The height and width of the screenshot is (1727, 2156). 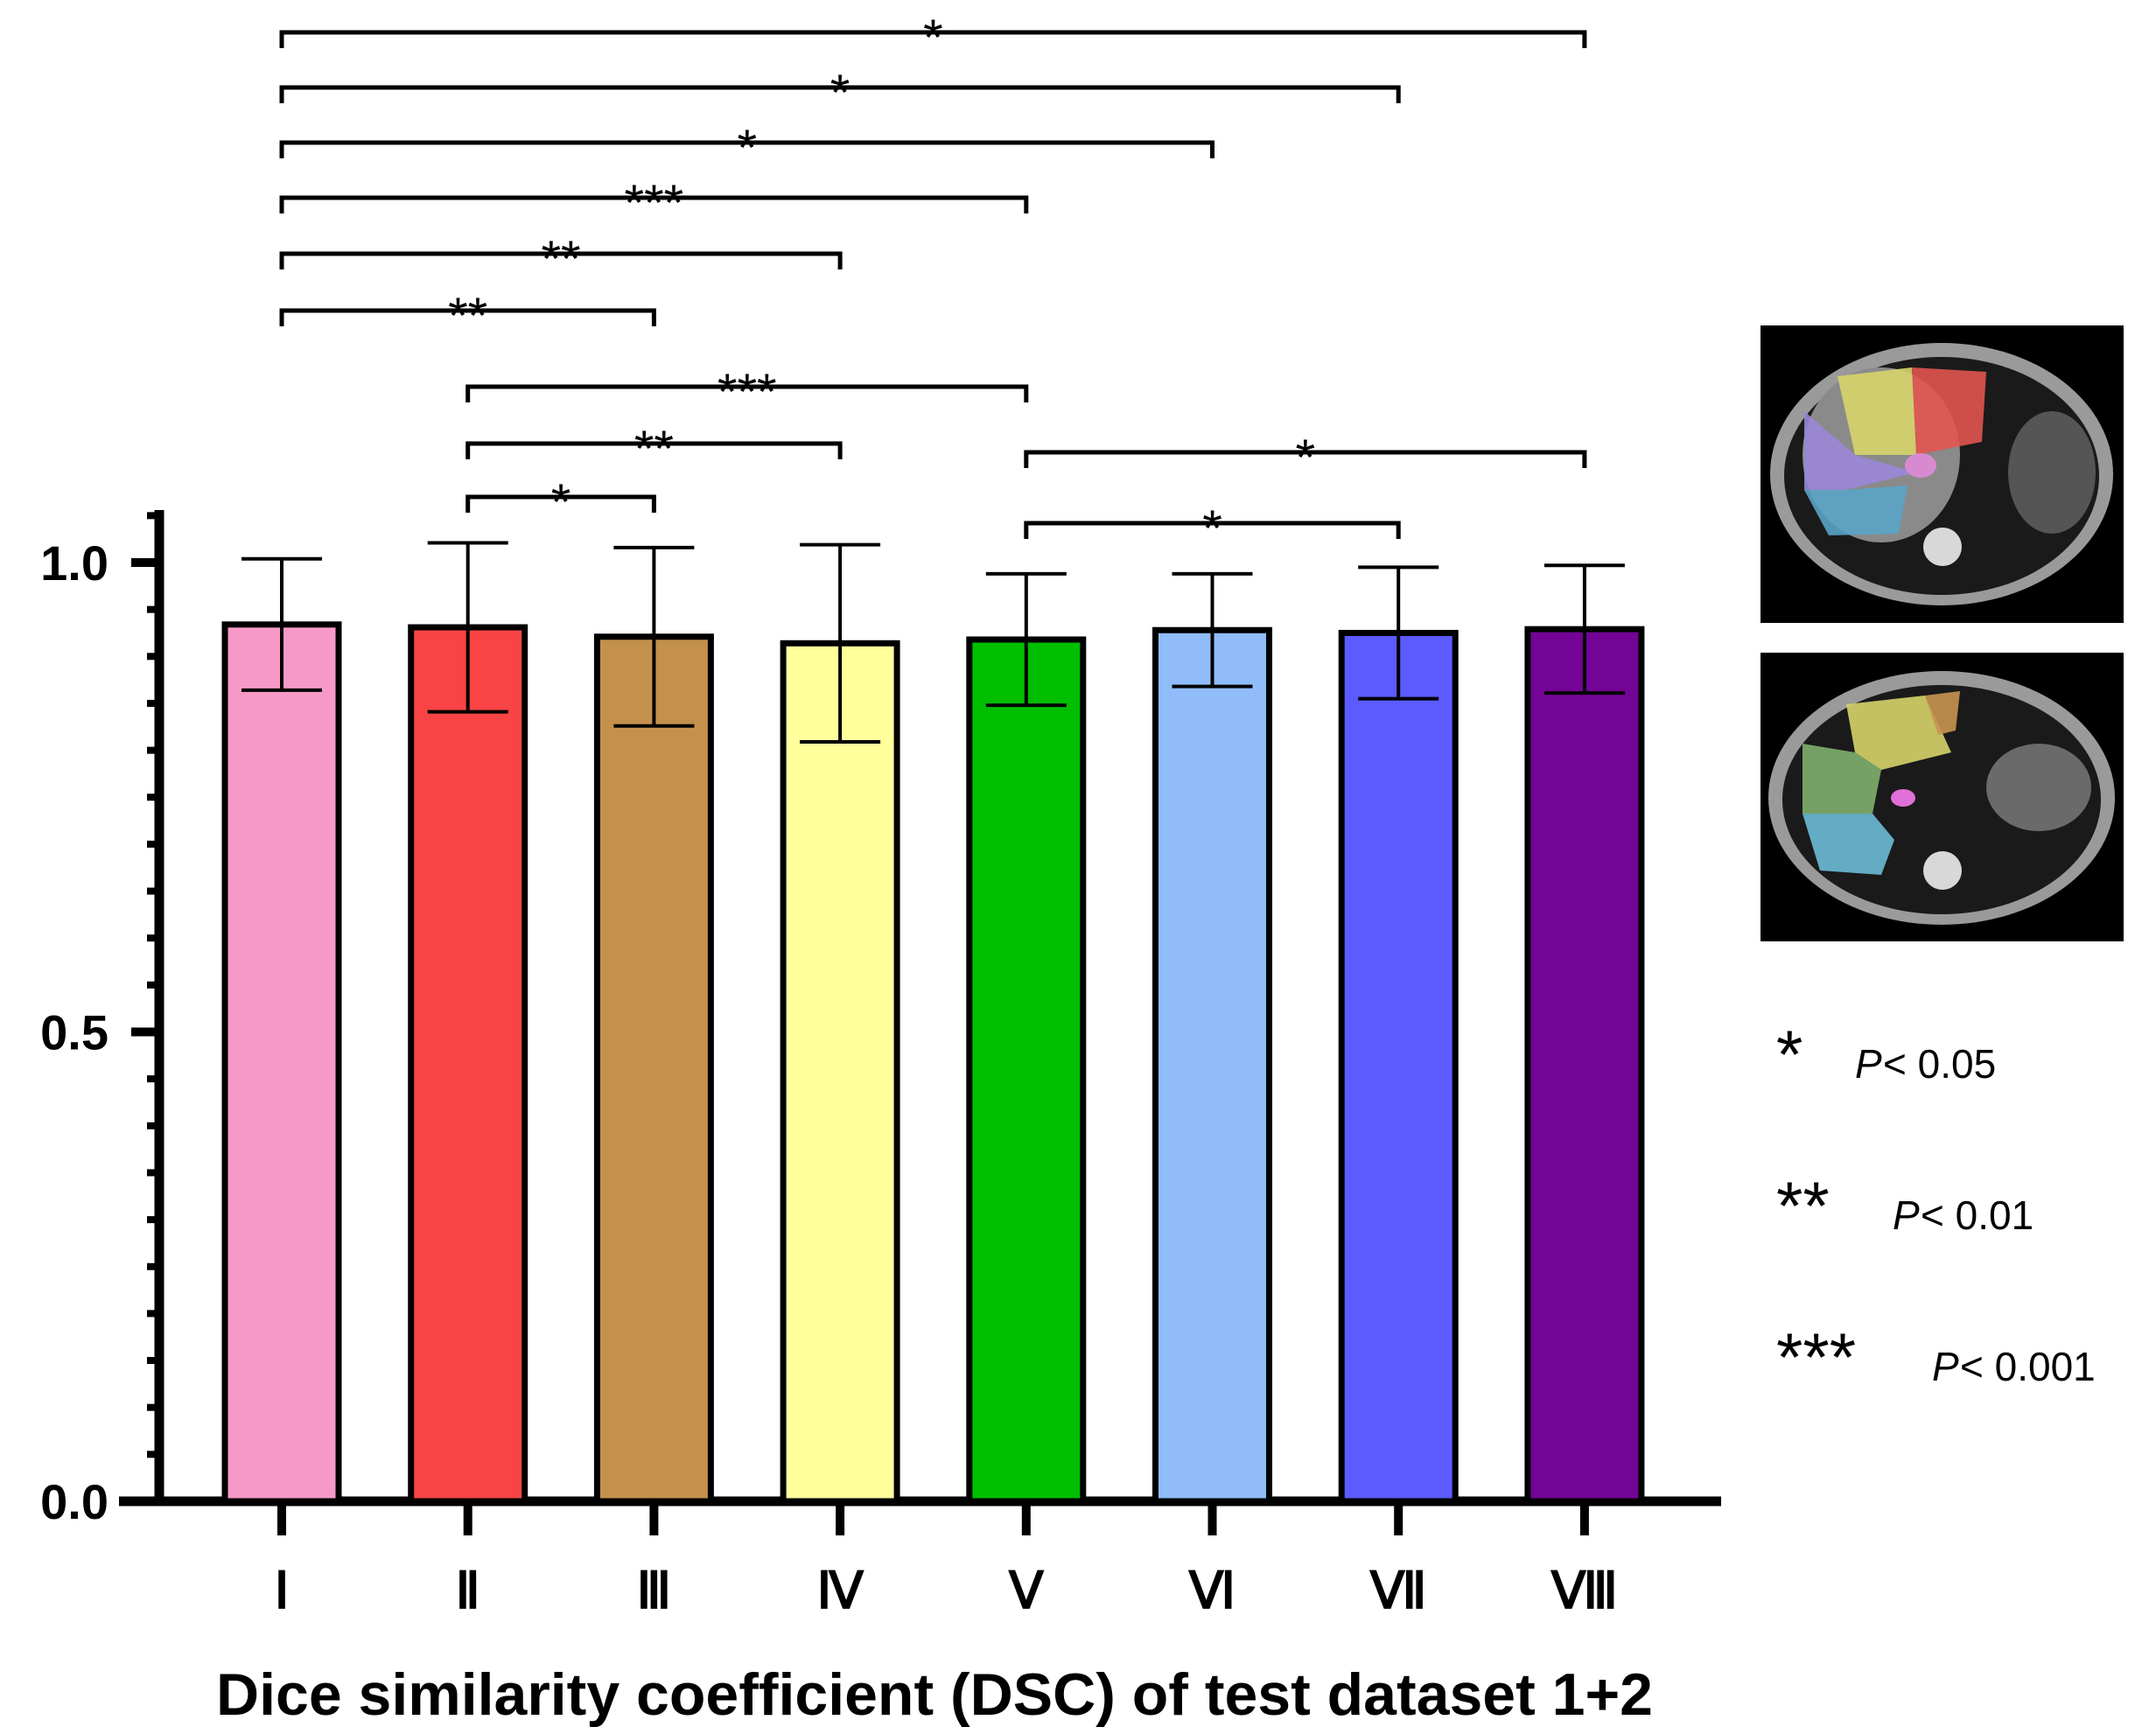 I want to click on legend-threshold: < 0.01, so click(x=1977, y=1215).